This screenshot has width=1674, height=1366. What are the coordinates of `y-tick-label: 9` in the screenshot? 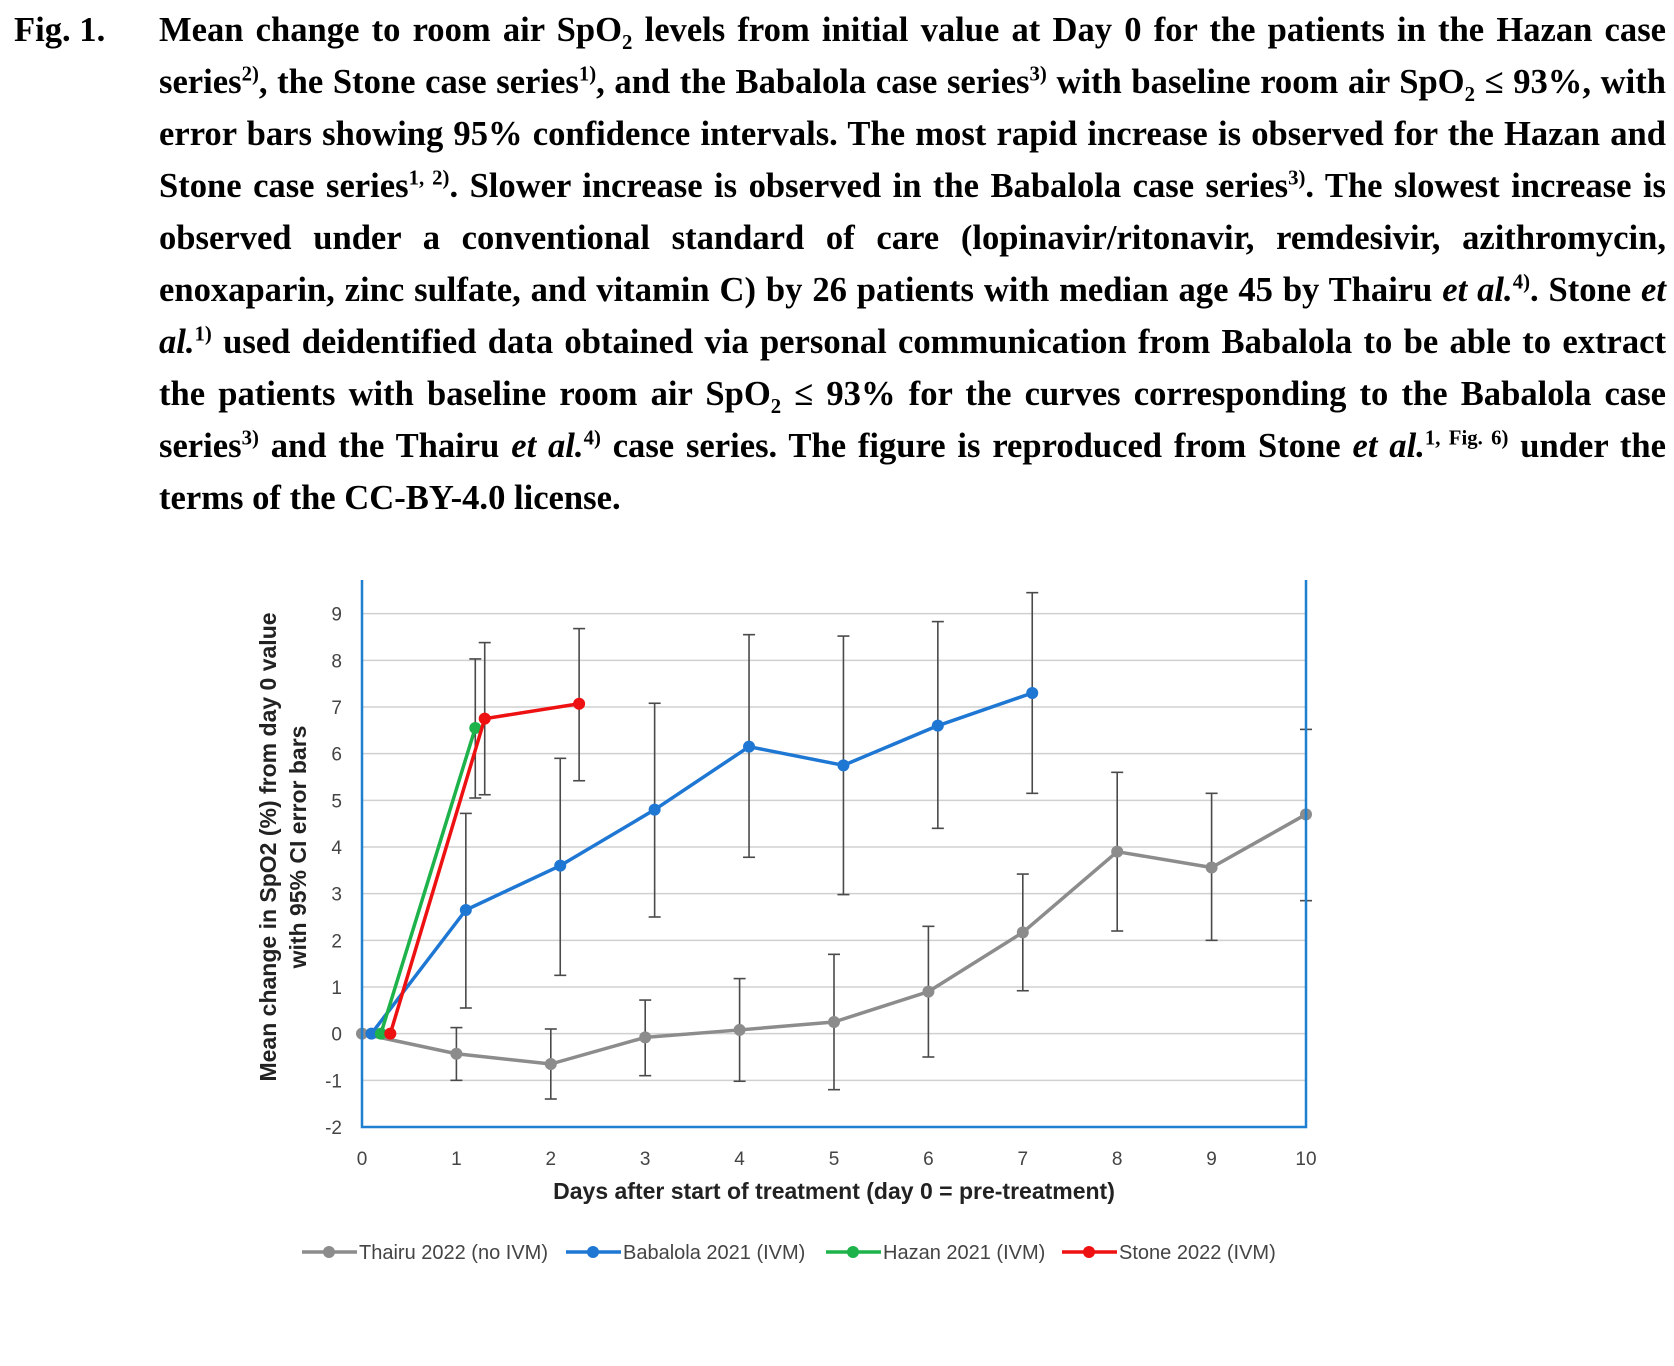 It's located at (336, 615).